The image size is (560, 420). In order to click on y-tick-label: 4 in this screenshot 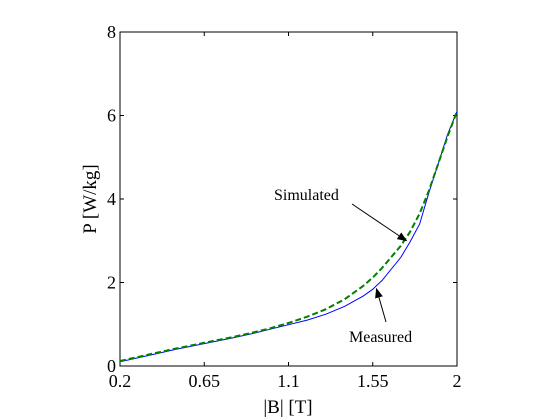, I will do `click(111, 199)`.